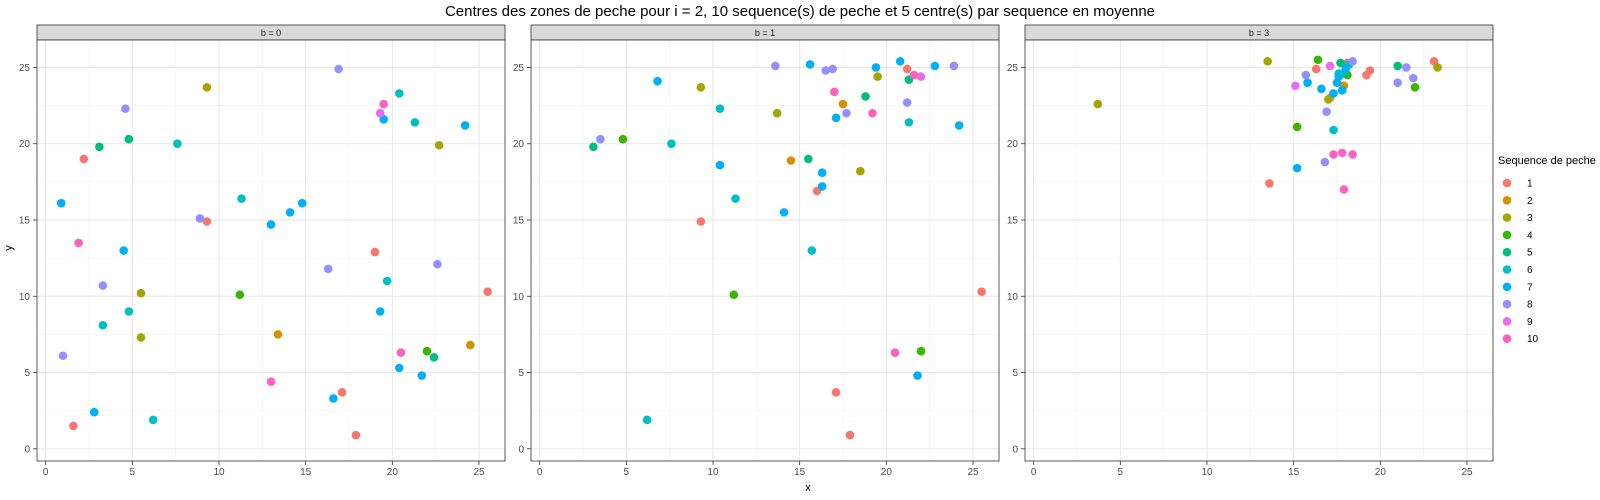 This screenshot has height=500, width=1600. Describe the element at coordinates (1530, 201) in the screenshot. I see `legend-label: 2` at that location.